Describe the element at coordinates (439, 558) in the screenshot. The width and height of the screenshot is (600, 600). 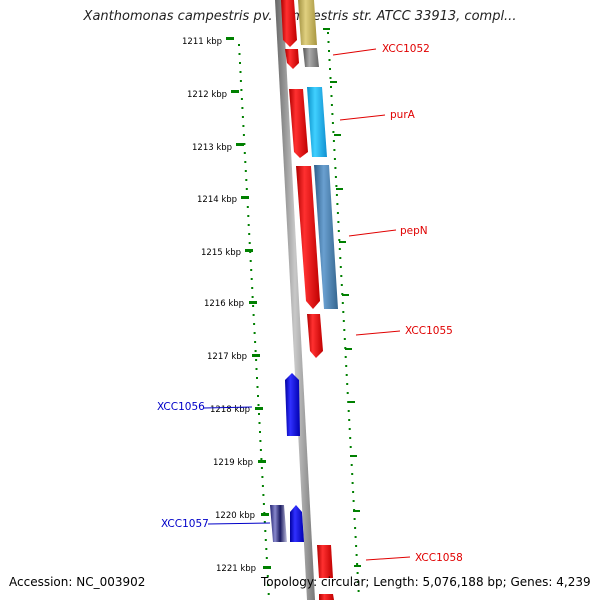
I see `gene-label-XCC1058: XCC1058` at that location.